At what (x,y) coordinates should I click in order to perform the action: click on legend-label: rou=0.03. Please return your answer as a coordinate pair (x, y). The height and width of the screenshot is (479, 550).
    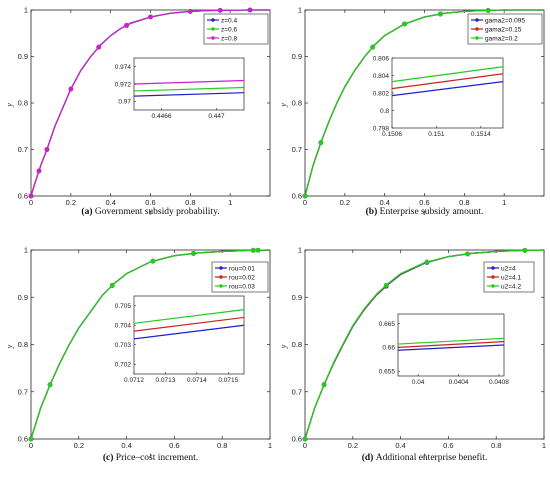
    Looking at the image, I should click on (242, 286).